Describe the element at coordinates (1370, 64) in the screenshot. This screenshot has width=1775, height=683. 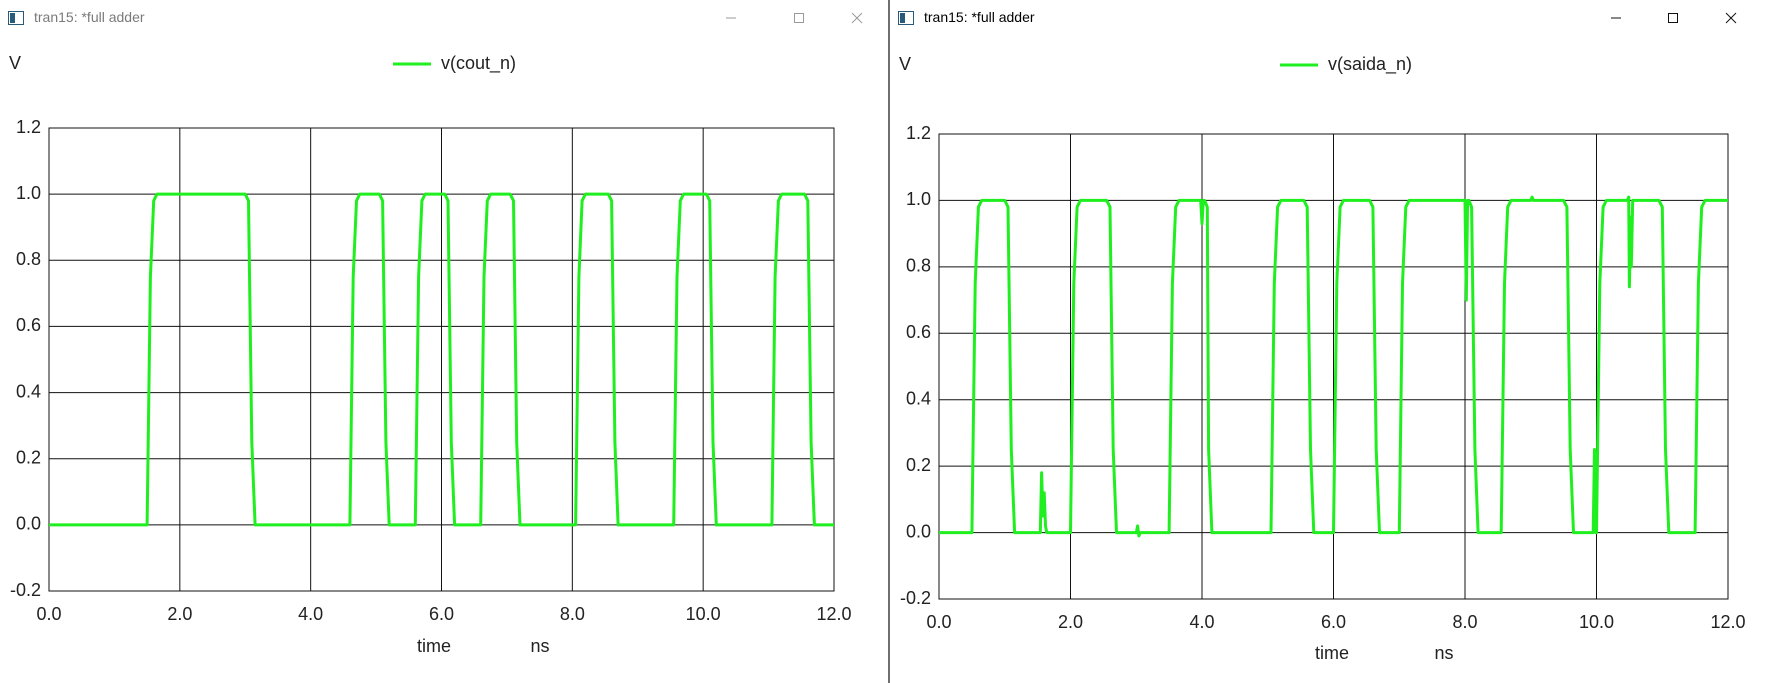
I see `legend-label: v(saida_n)` at that location.